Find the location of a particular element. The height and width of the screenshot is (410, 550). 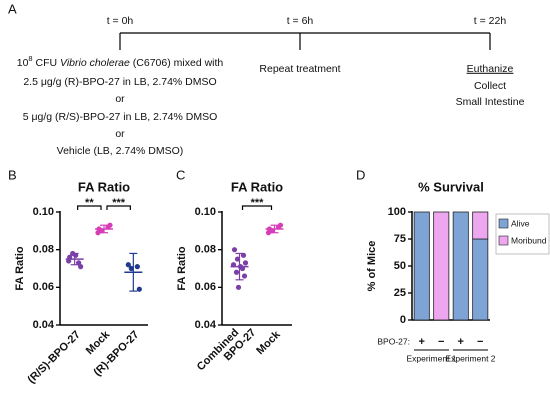

y-tick-label: 100 is located at coordinates (397, 212).